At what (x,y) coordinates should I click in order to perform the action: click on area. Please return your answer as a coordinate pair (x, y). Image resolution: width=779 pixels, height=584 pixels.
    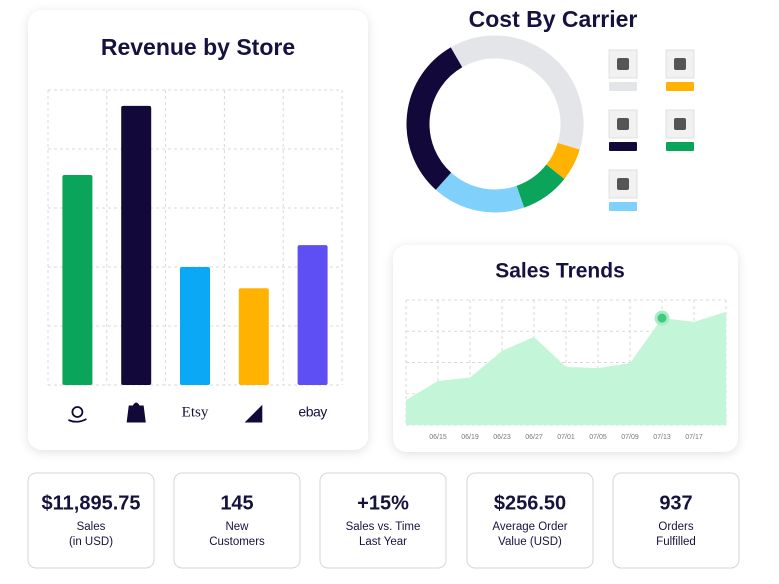
    Looking at the image, I should click on (566, 368).